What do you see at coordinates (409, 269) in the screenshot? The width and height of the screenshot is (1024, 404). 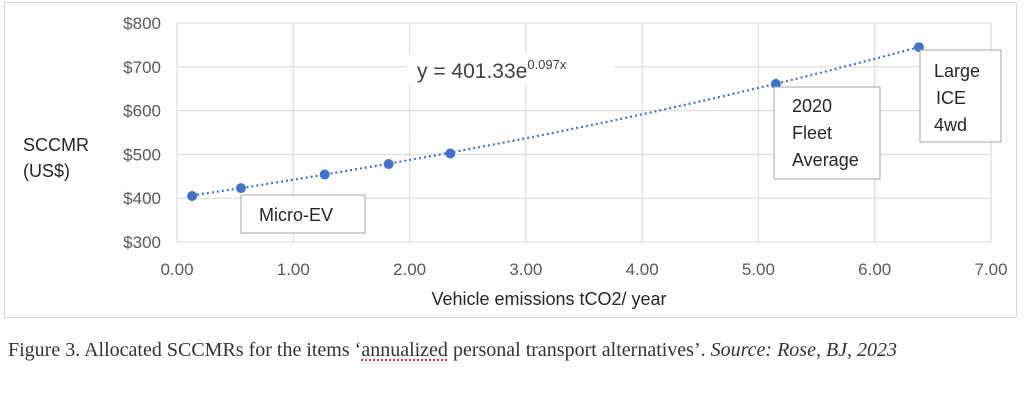 I see `x-tick-label: 2.00` at bounding box center [409, 269].